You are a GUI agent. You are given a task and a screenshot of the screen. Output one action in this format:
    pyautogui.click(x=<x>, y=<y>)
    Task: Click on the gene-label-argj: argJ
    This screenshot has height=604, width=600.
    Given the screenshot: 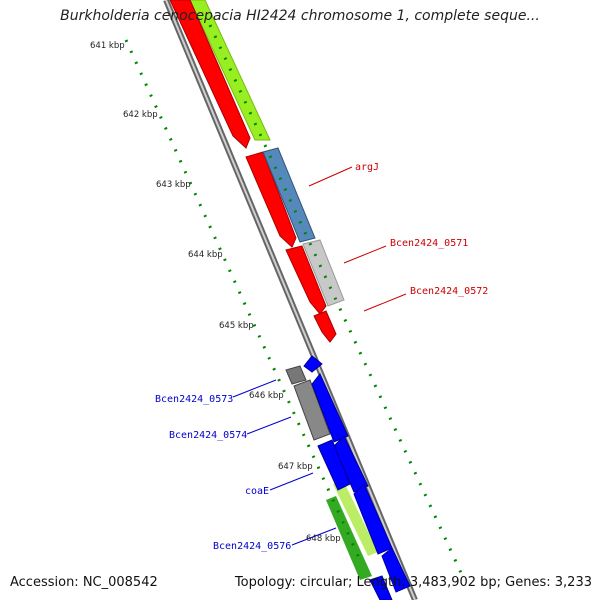 What is the action you would take?
    pyautogui.click(x=367, y=167)
    